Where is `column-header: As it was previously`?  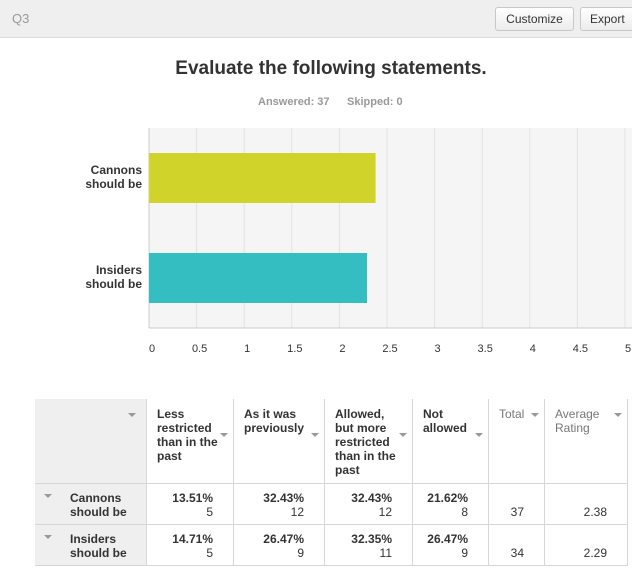 column-header: As it was previously is located at coordinates (274, 421).